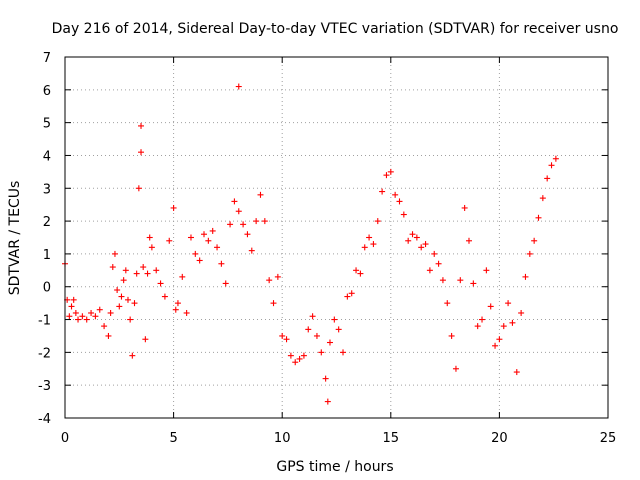  What do you see at coordinates (173, 438) in the screenshot?
I see `x-tick-label: 5` at bounding box center [173, 438].